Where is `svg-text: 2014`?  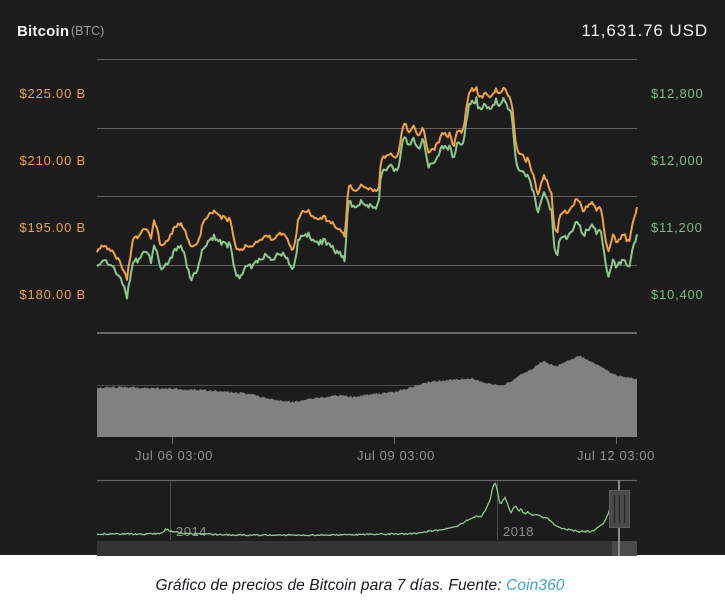
svg-text: 2014 is located at coordinates (191, 531).